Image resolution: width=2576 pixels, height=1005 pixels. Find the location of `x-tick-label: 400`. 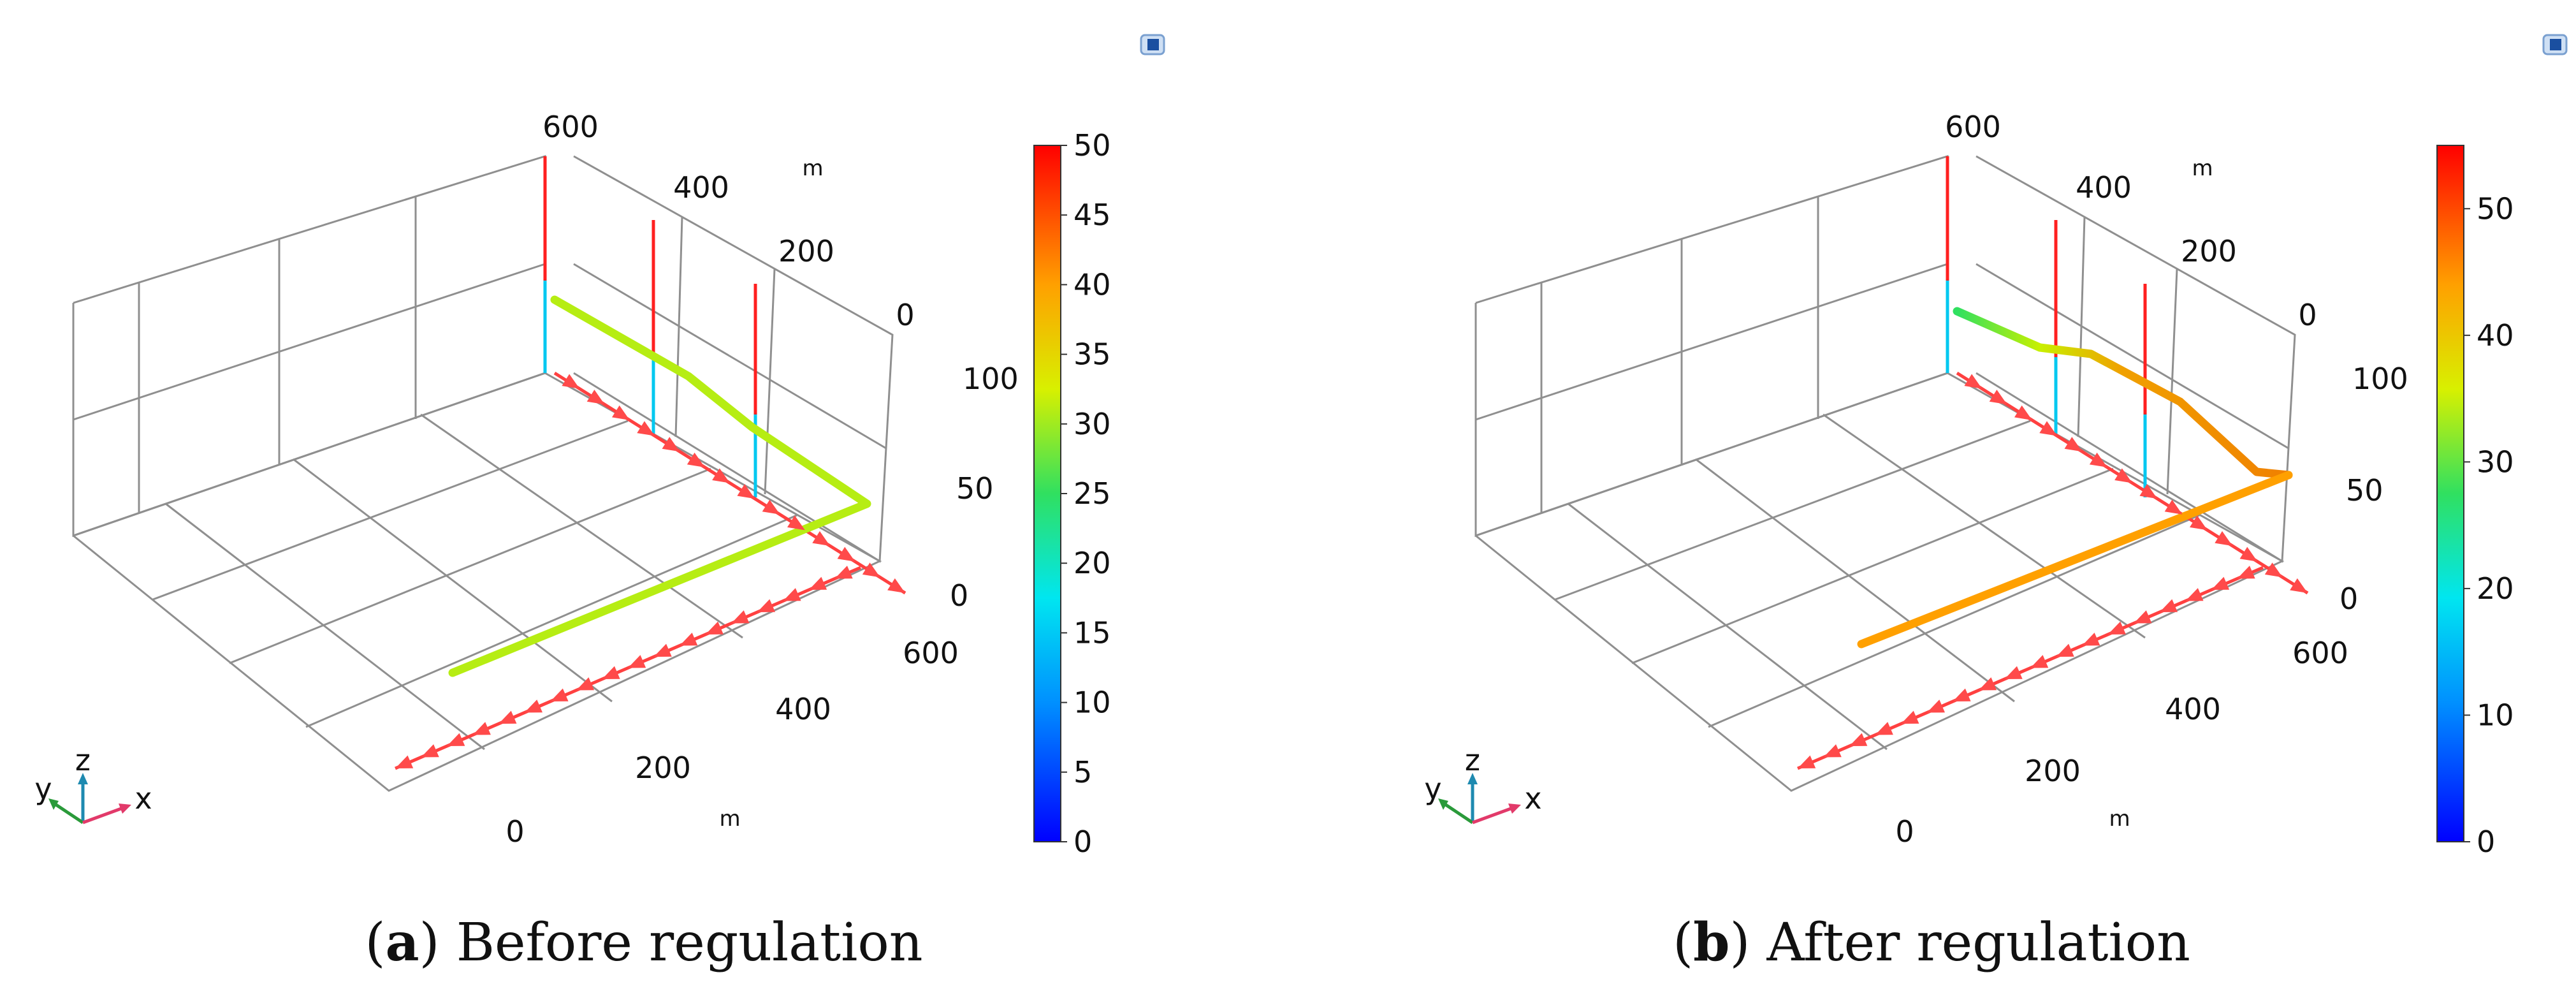

x-tick-label: 400 is located at coordinates (803, 709).